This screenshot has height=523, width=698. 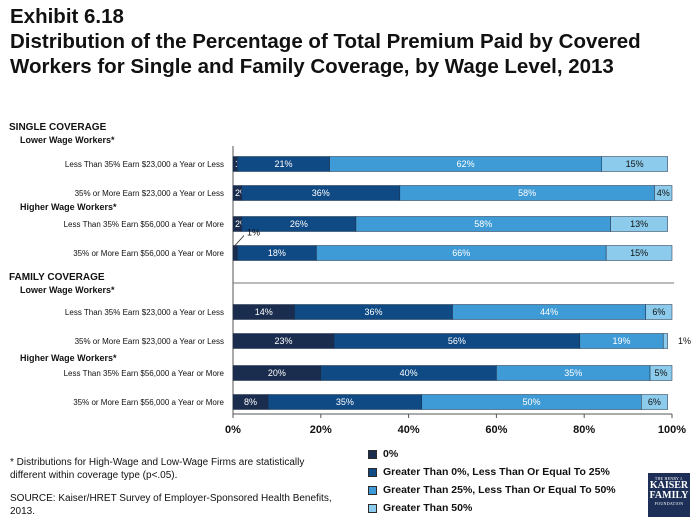 I want to click on legend-item-over-50: Greater Than 50%, so click(x=492, y=508).